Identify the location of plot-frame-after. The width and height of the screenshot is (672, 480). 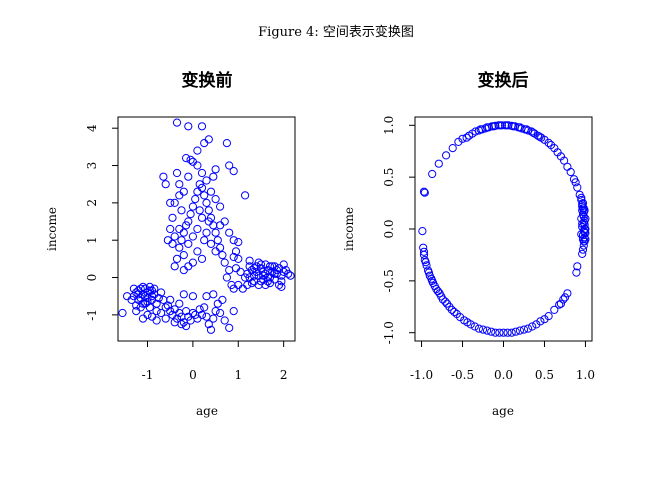
(503, 229).